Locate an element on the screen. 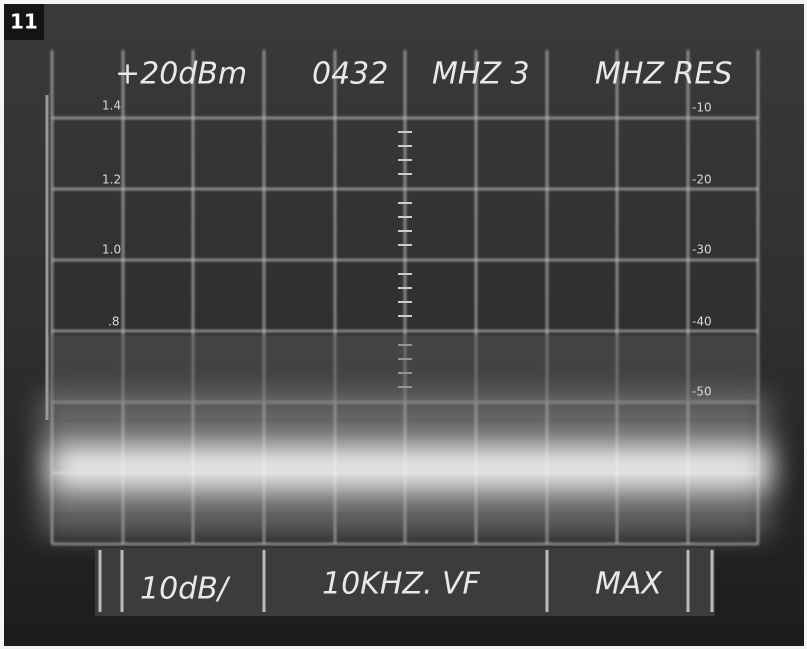 This screenshot has height=649, width=807. readout: +20dBm is located at coordinates (181, 74).